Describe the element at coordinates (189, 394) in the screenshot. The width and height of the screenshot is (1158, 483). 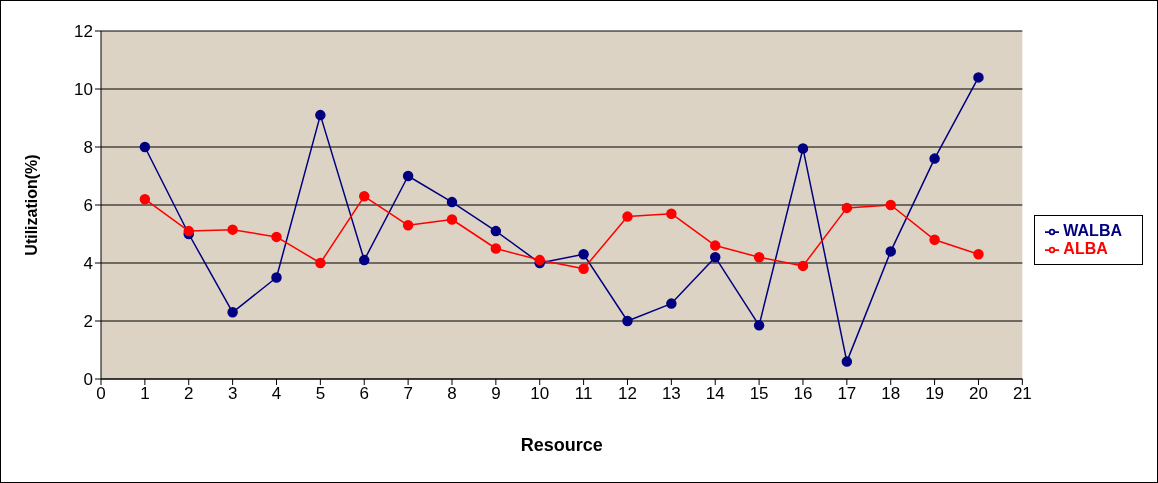
I see `x-tick-label: 2` at that location.